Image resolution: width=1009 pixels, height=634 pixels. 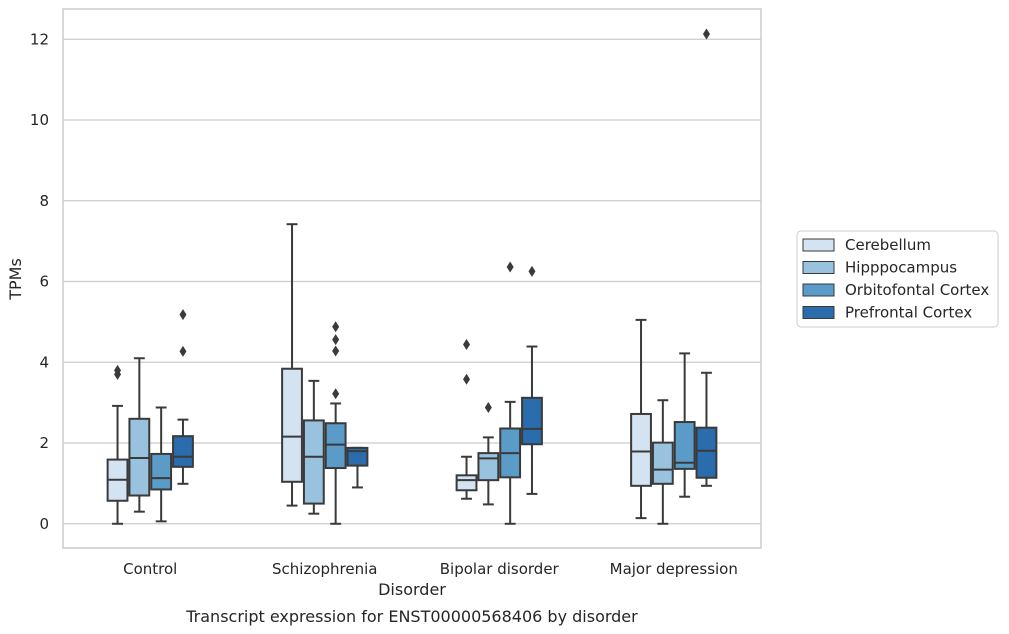 I want to click on x-axis-title: Disorder, so click(x=412, y=589).